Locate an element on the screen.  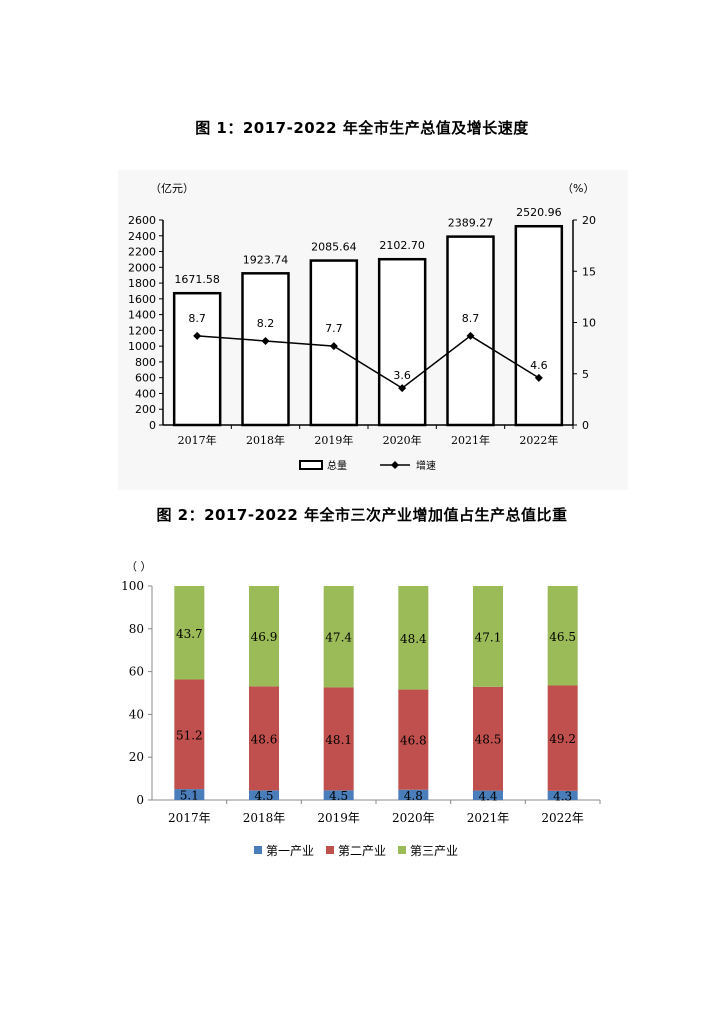
chart1-legend-line-label: 增速 is located at coordinates (426, 465).